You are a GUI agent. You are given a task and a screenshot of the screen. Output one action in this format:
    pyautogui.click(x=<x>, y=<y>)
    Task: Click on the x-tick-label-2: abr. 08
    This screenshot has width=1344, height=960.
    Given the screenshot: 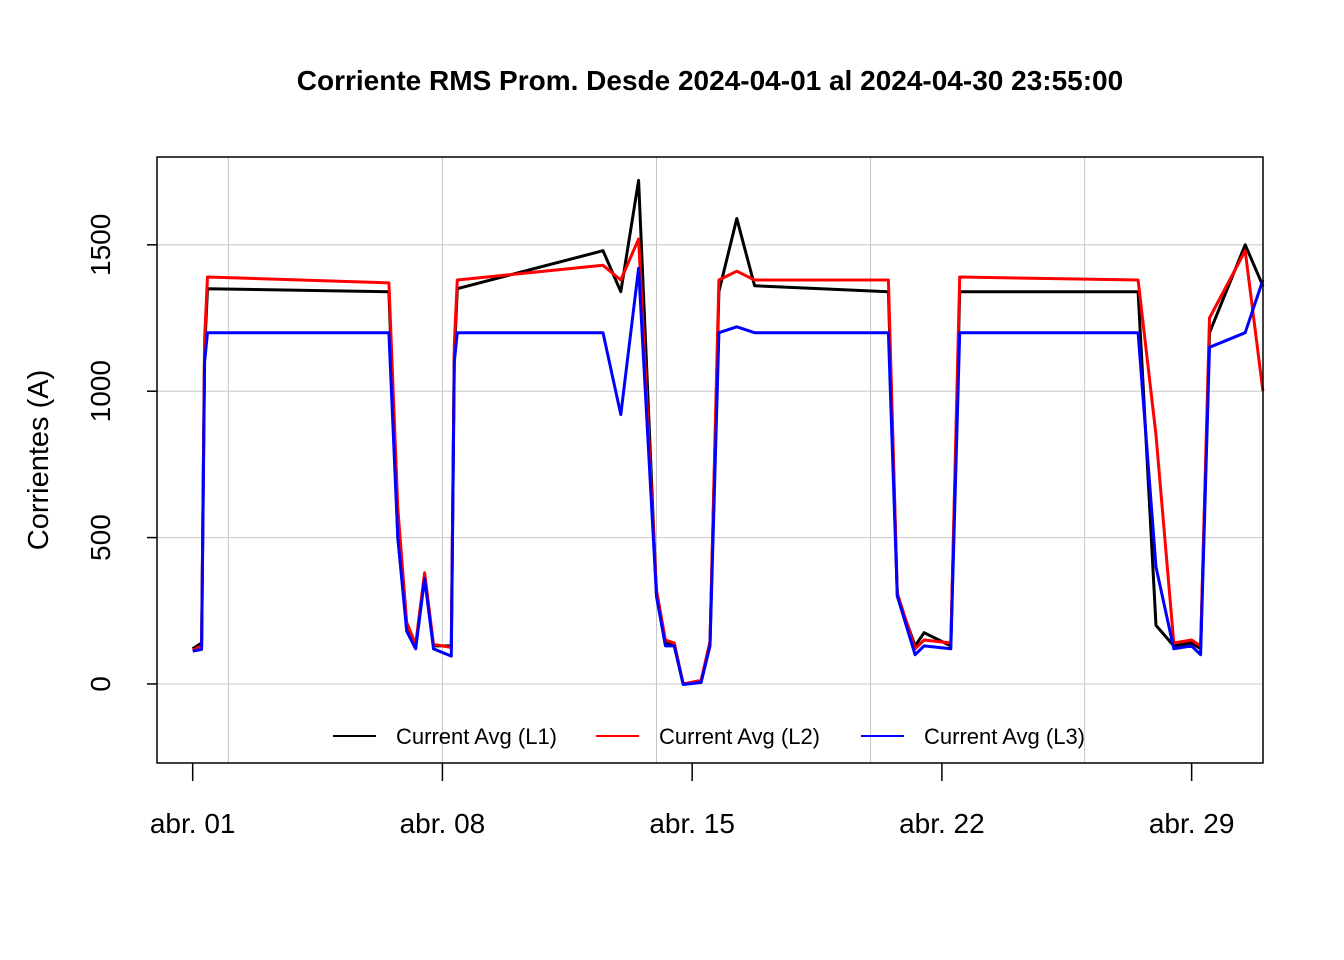 What is the action you would take?
    pyautogui.click(x=443, y=823)
    